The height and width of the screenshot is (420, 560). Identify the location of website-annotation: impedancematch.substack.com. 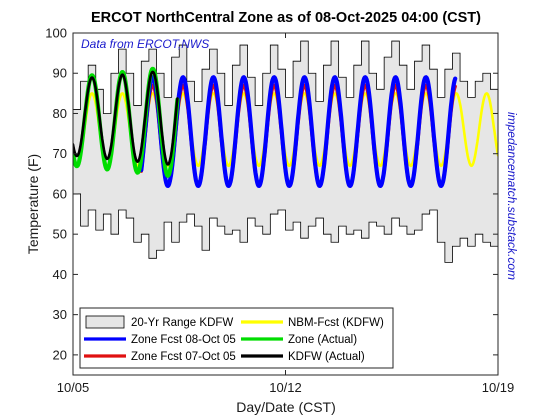
(512, 196).